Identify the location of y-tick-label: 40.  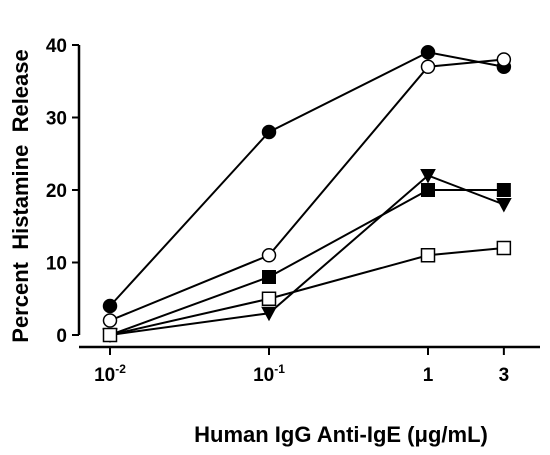
(56, 46).